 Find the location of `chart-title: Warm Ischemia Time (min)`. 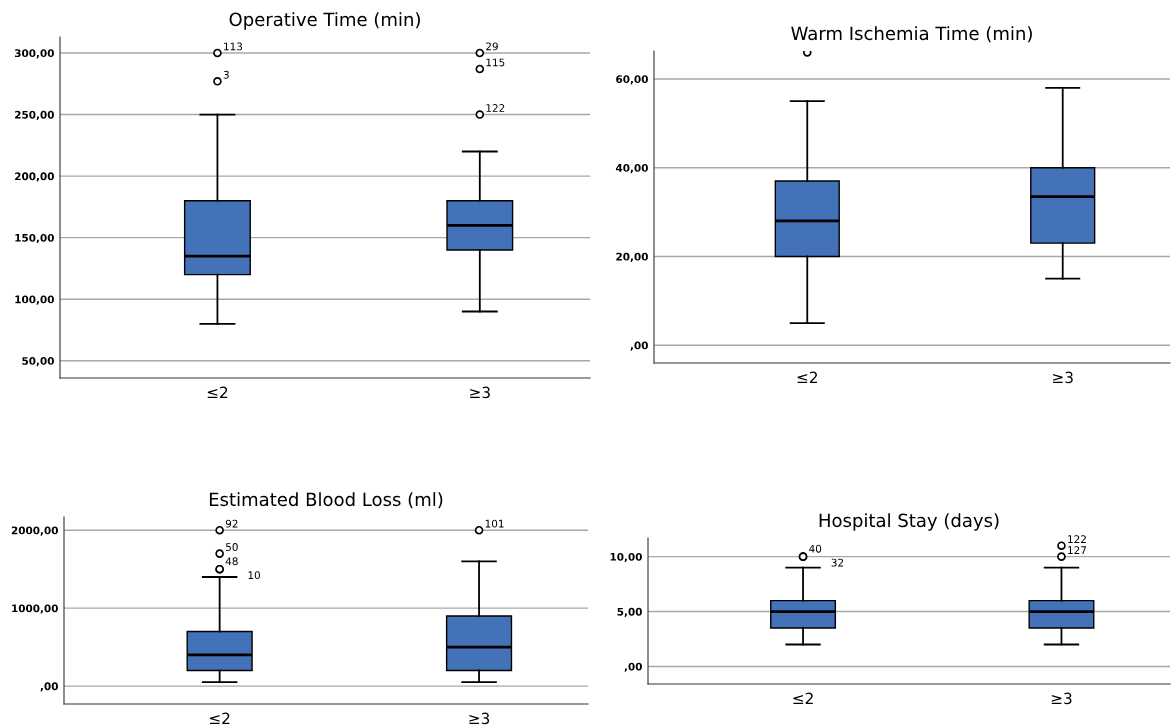

chart-title: Warm Ischemia Time (min) is located at coordinates (911, 34).